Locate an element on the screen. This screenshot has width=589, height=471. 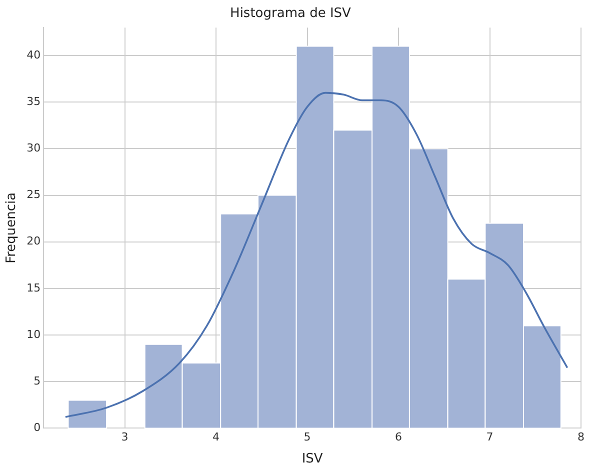
y-tick-label: 15 is located at coordinates (33, 287).